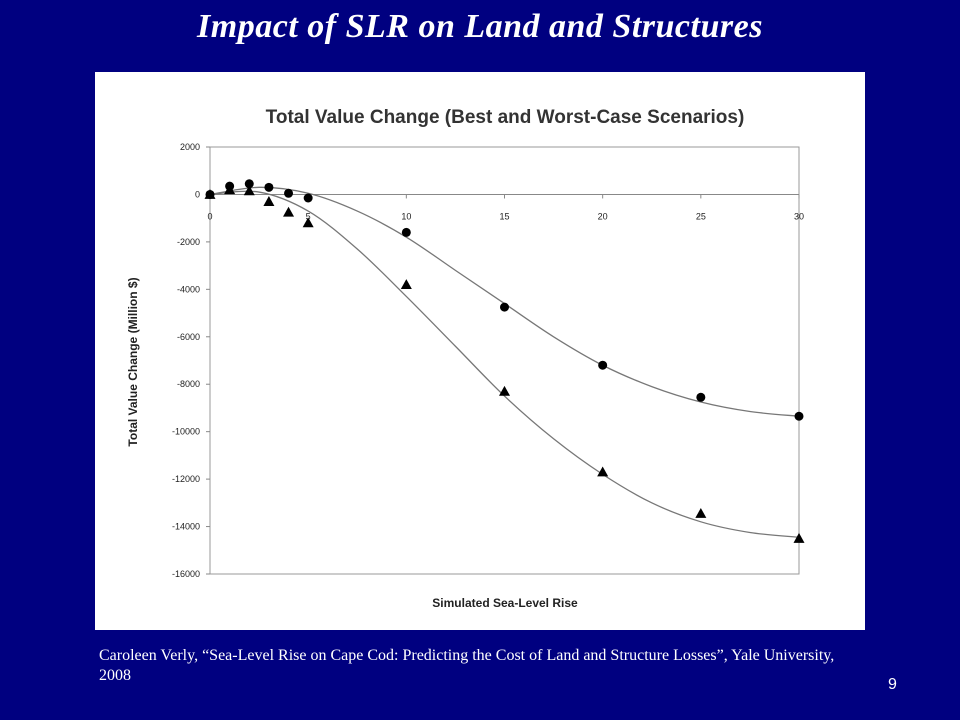  Describe the element at coordinates (188, 242) in the screenshot. I see `y-tick-label: -2000` at that location.